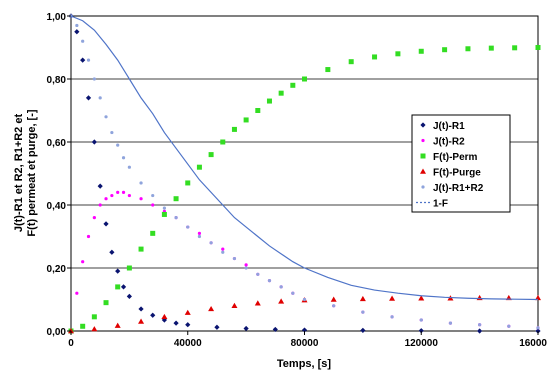 This screenshot has width=549, height=373. I want to click on legend-swatch-j-t-r1, so click(423, 125).